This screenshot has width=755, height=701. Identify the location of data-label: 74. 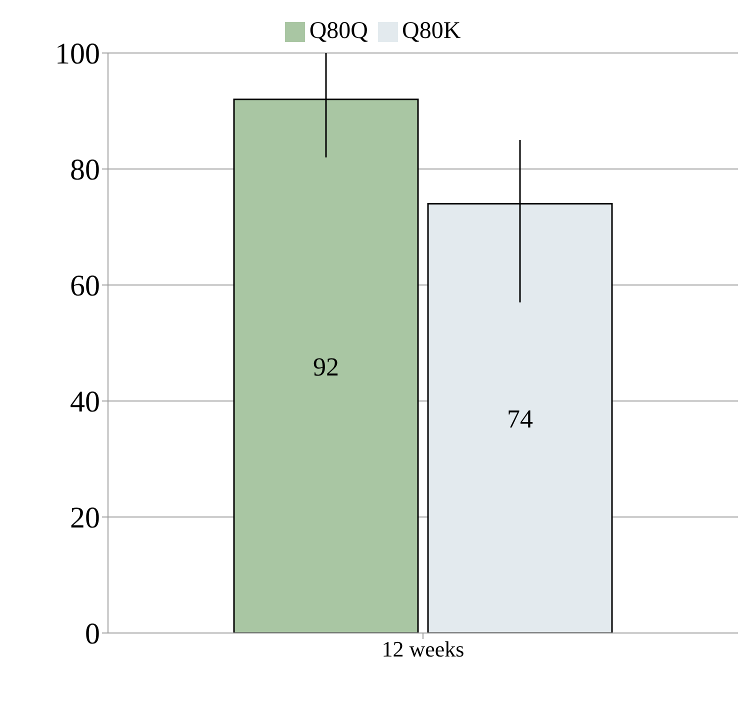
(520, 419).